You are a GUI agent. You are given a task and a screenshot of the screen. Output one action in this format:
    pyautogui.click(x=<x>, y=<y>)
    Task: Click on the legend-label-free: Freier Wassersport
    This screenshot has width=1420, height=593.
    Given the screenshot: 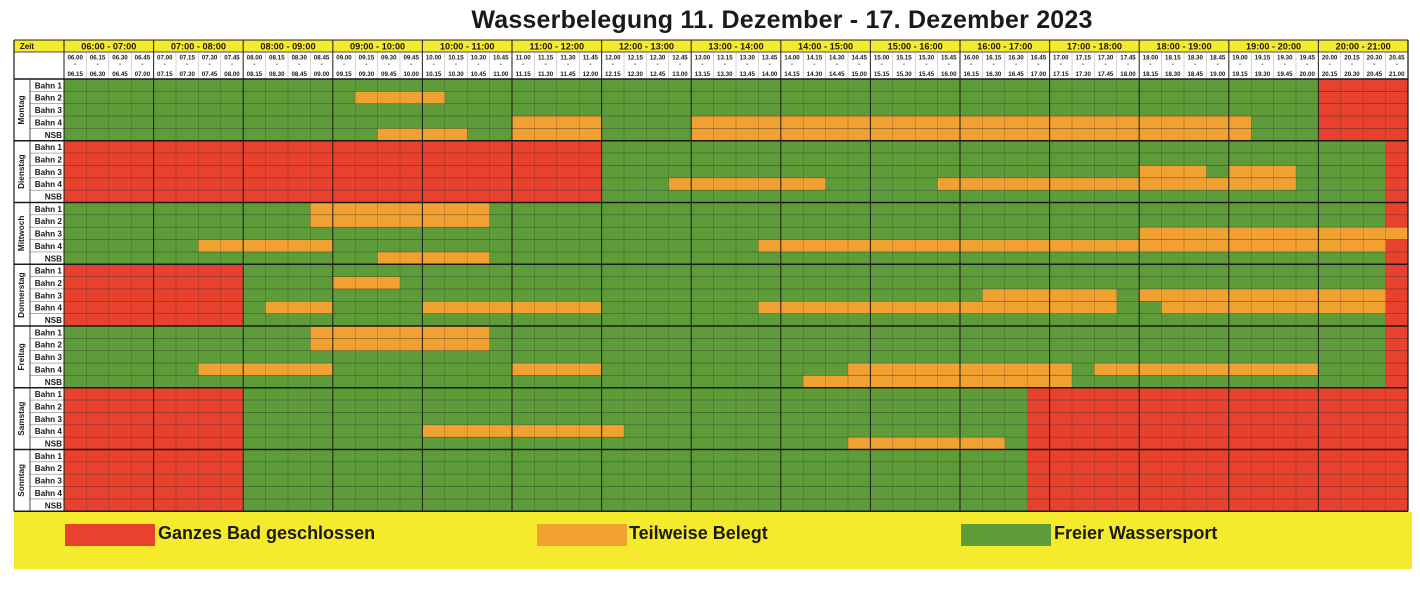 What is the action you would take?
    pyautogui.click(x=1136, y=533)
    